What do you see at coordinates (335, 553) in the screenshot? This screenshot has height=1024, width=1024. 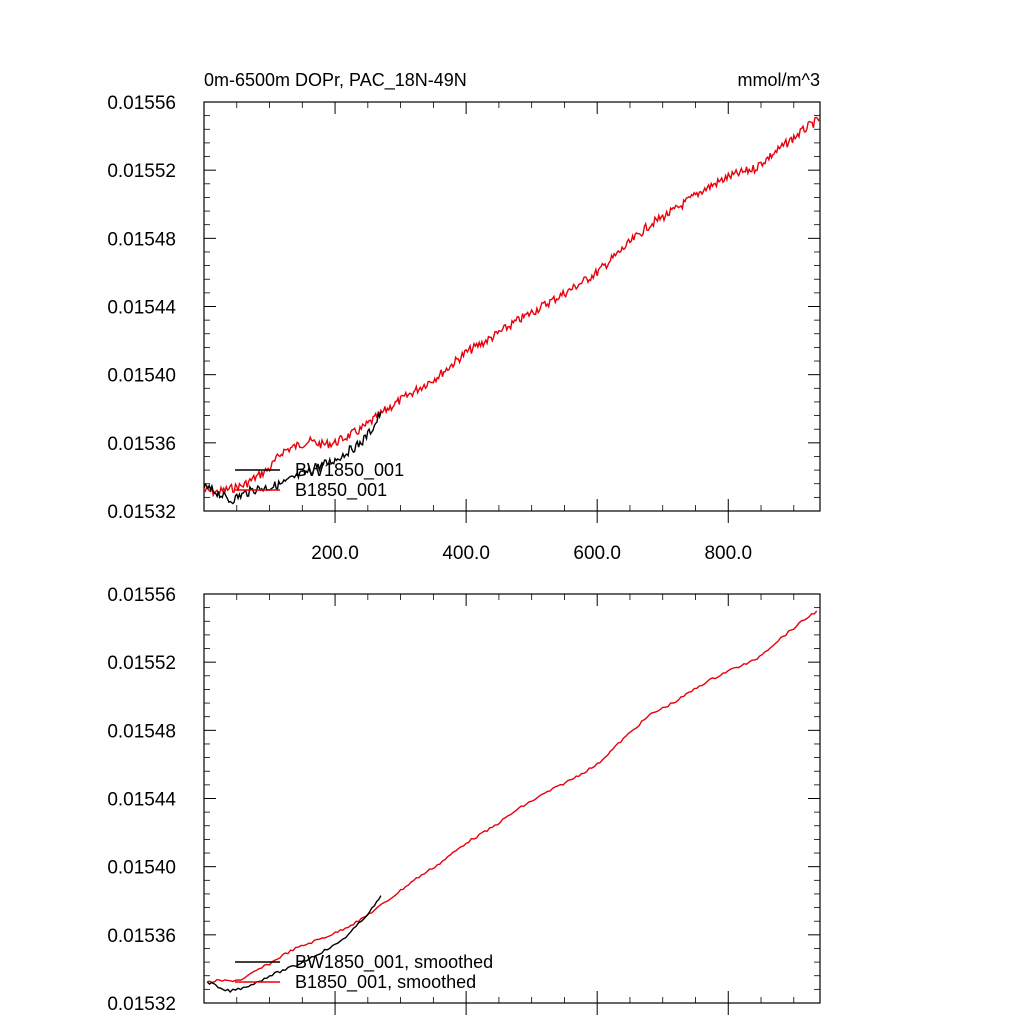 I see `x-tick-label: 200.0` at bounding box center [335, 553].